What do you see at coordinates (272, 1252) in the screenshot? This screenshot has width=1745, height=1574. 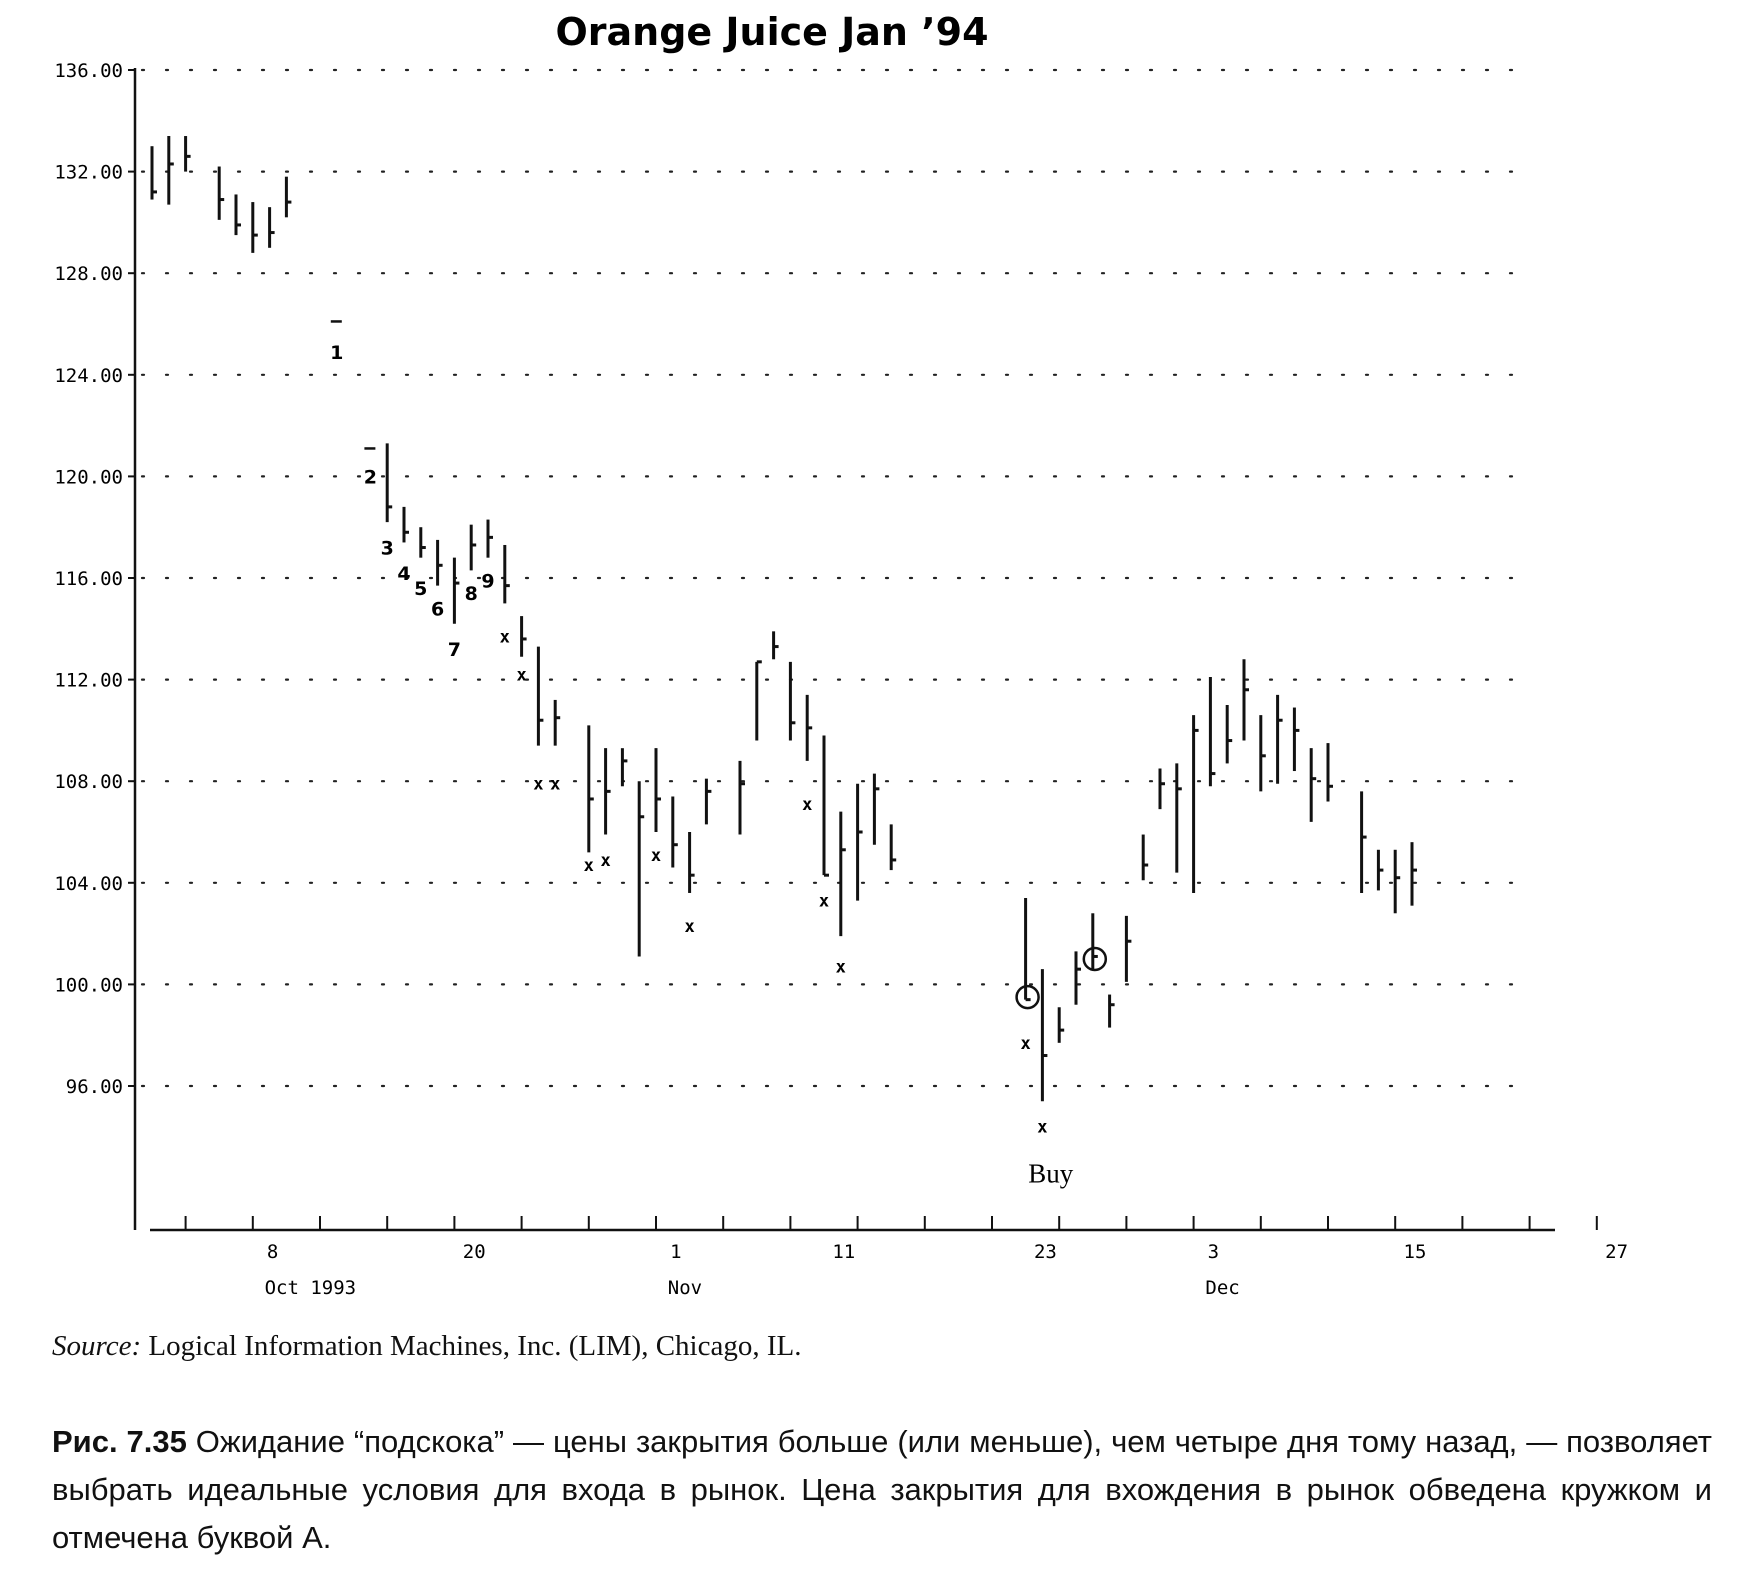 I see `x-tick-label: 8` at bounding box center [272, 1252].